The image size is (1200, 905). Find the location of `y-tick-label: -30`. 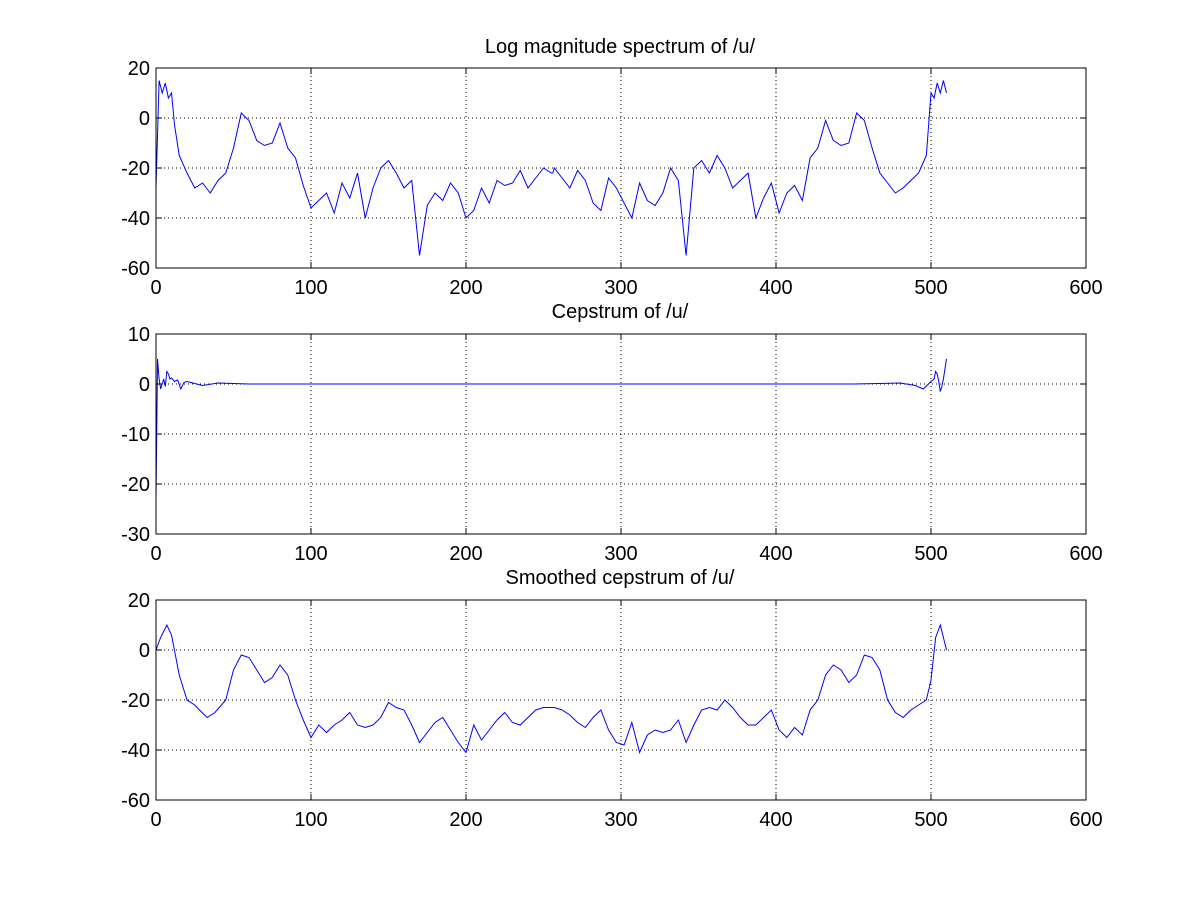

y-tick-label: -30 is located at coordinates (135, 535).